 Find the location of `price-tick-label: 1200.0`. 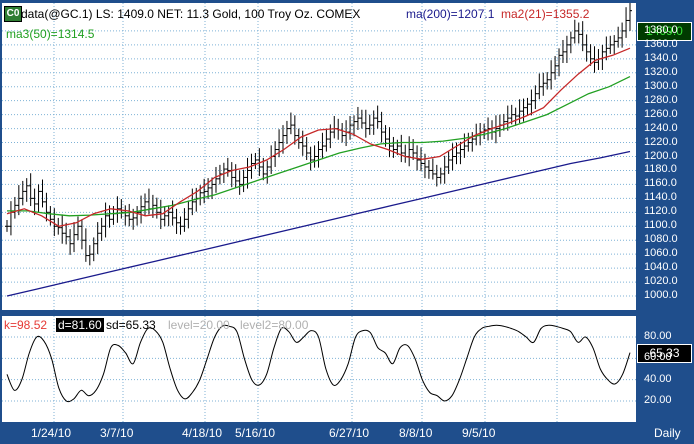

price-tick-label: 1200.0 is located at coordinates (661, 155).